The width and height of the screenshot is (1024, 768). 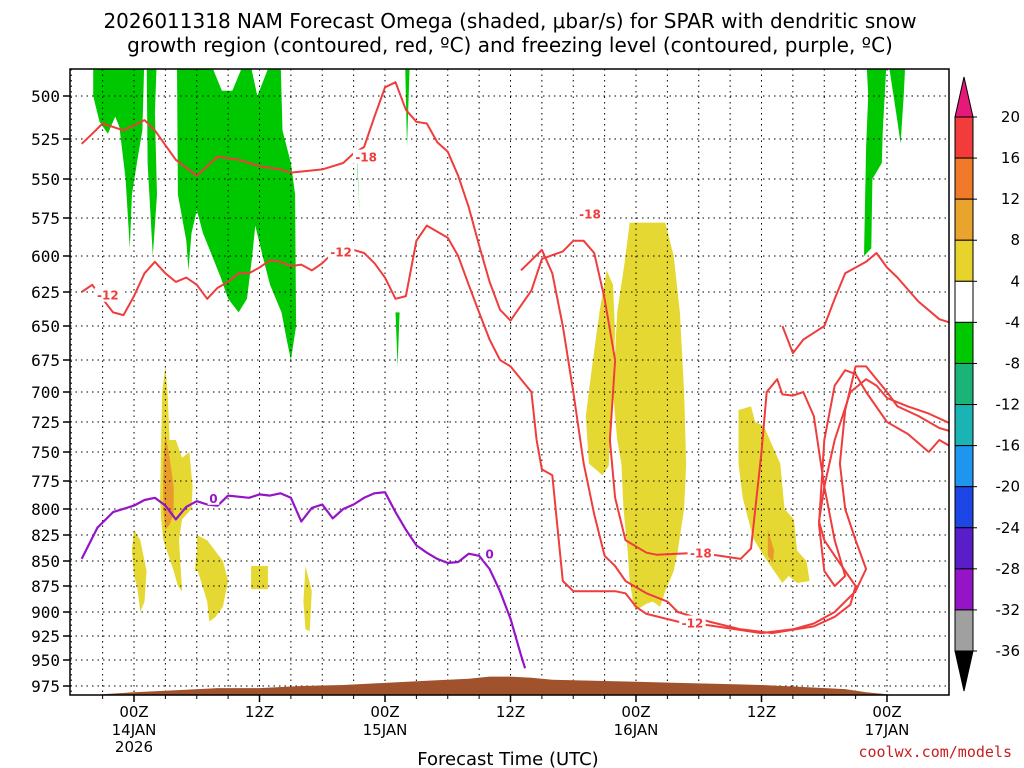 I want to click on y-tick-label: 800, so click(x=45, y=509).